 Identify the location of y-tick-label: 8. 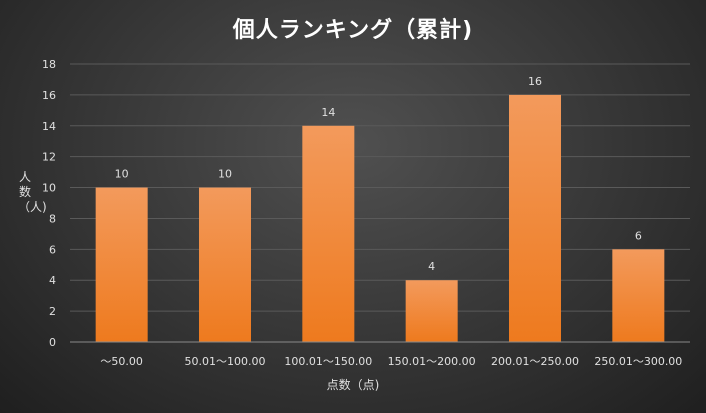
(52, 218).